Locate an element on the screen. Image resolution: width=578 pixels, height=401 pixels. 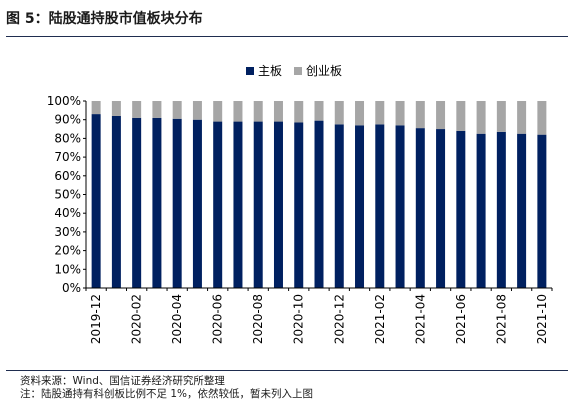
y-tick-label: 60% is located at coordinates (67, 176).